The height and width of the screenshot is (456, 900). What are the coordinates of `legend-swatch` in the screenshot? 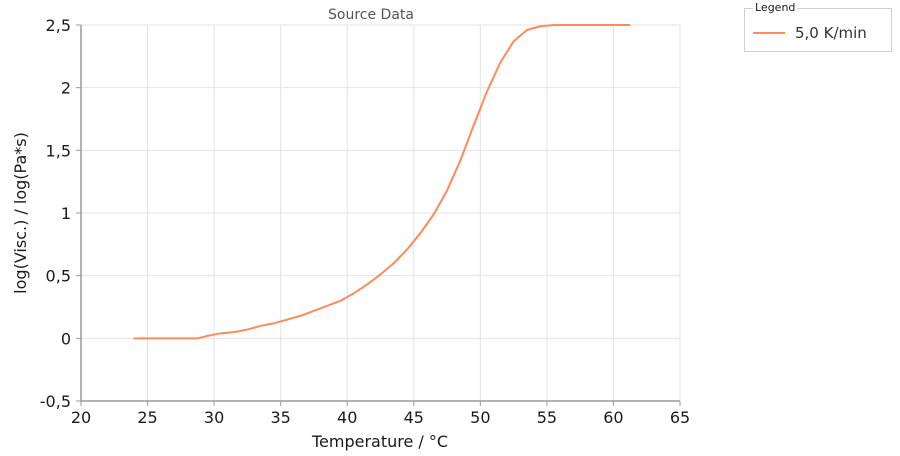 It's located at (769, 33).